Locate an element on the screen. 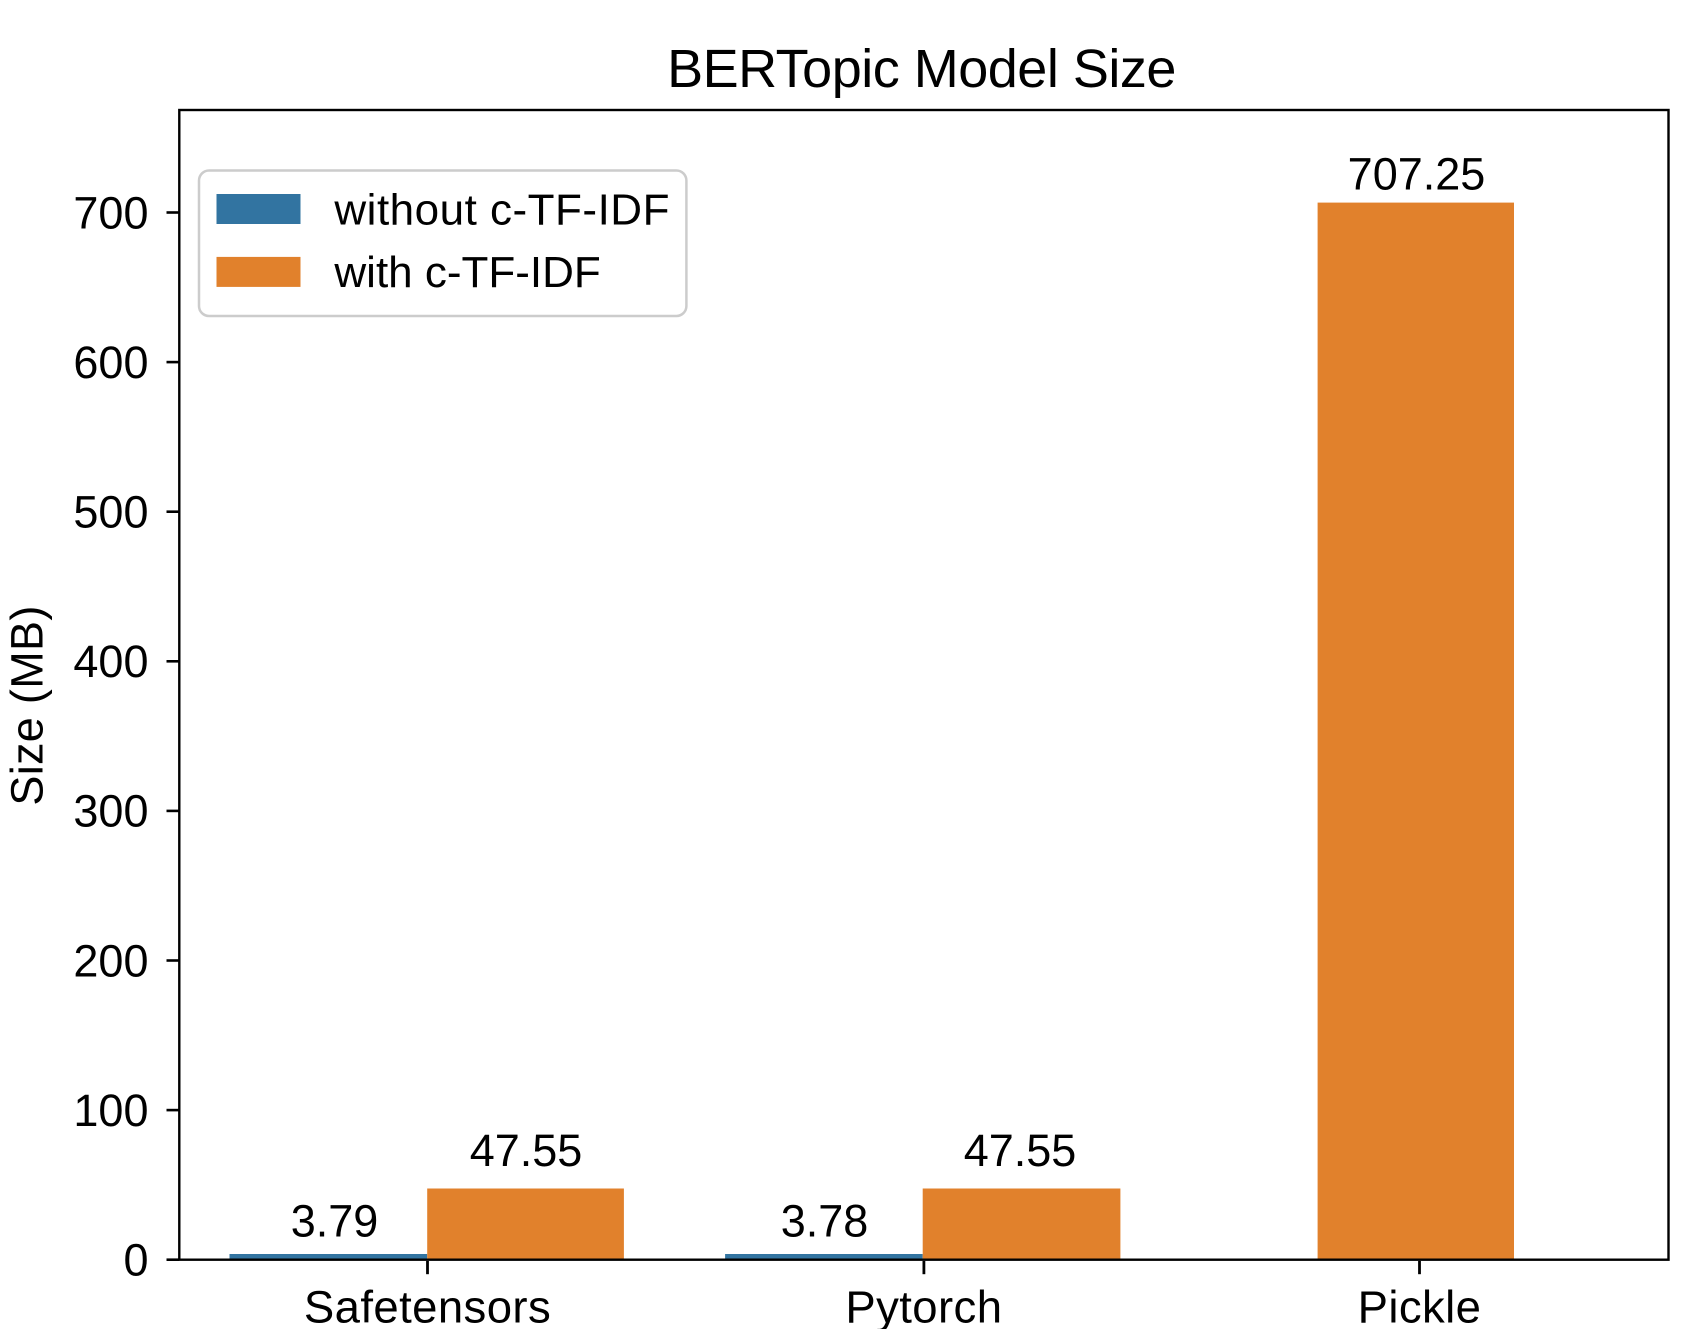 The image size is (1695, 1329). svg-text: 700 is located at coordinates (110, 212).